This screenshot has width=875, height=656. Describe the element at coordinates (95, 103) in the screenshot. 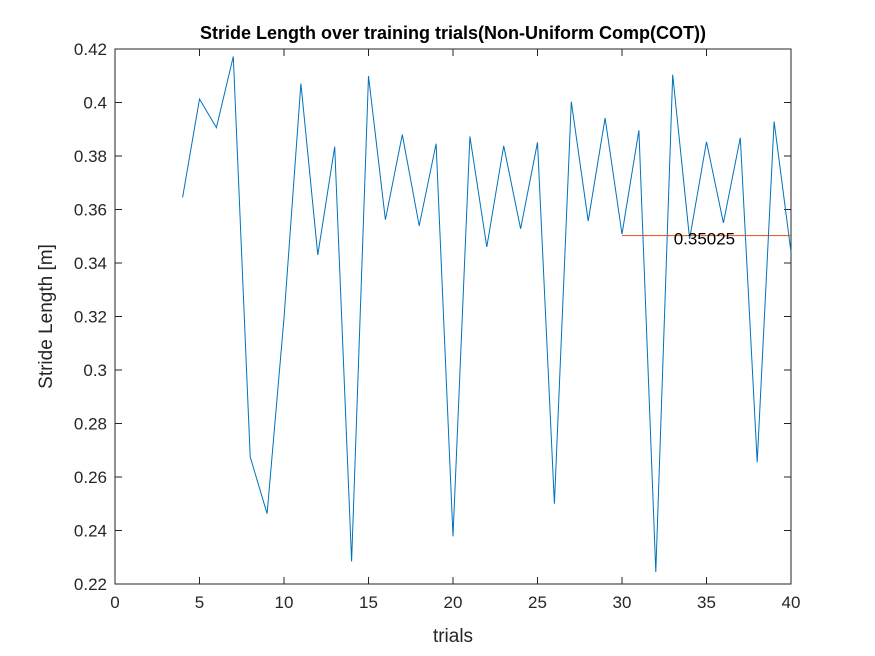

I see `y-tick-label: 0.4` at that location.